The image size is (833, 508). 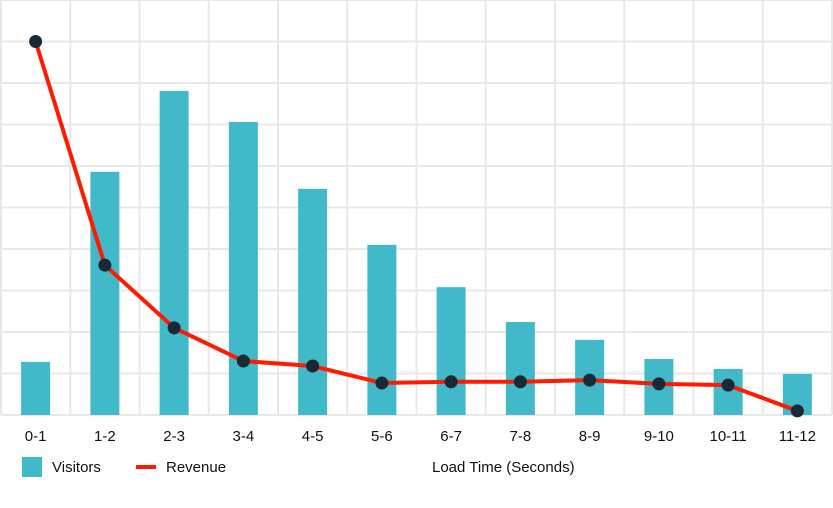 What do you see at coordinates (312, 436) in the screenshot?
I see `x-tick-label: 4-5` at bounding box center [312, 436].